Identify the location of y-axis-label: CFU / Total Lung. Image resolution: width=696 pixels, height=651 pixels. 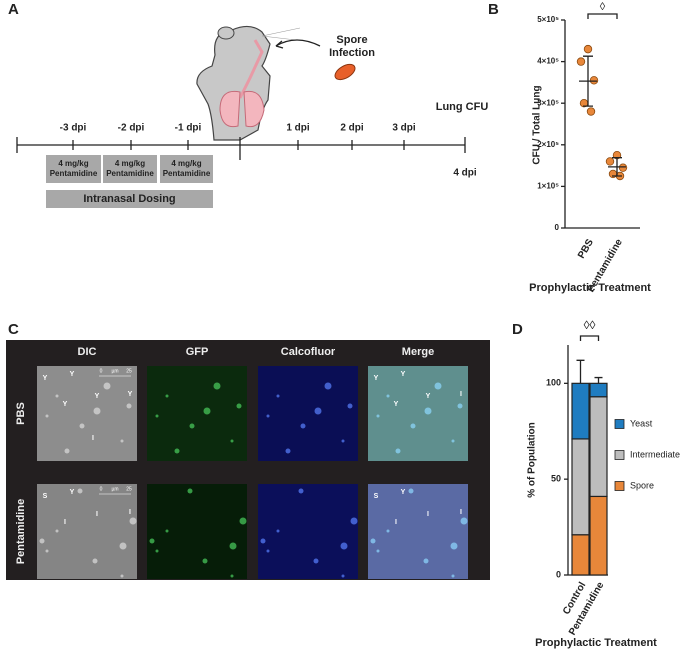
(537, 124).